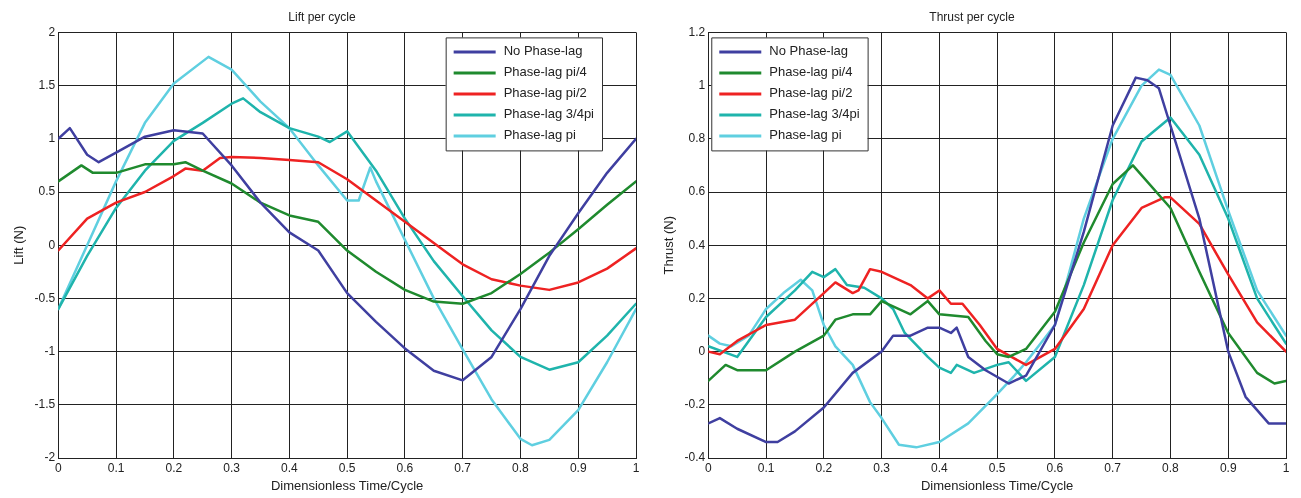 This screenshot has height=498, width=1301. Describe the element at coordinates (695, 404) in the screenshot. I see `y-tick-label: -0.2` at that location.